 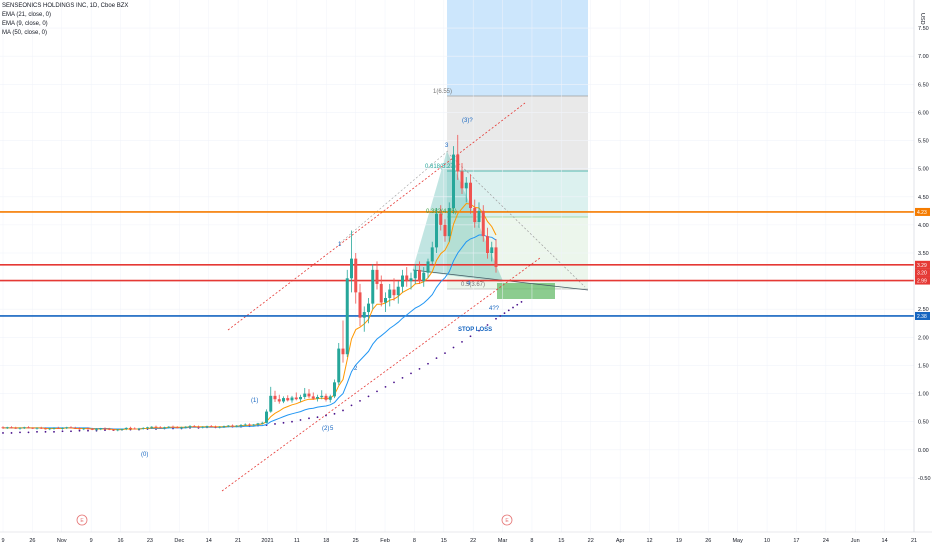 I want to click on indicator-ma50: MA (50, close, 0), so click(x=25, y=33).